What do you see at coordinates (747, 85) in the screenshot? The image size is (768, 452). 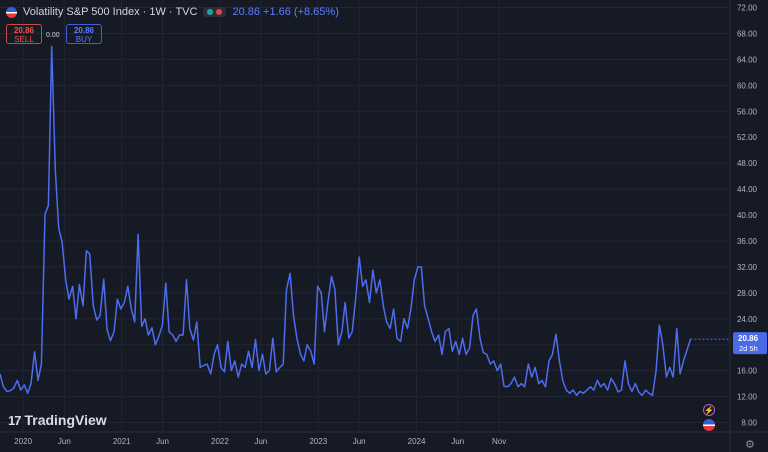 I see `y-tick-label: 60.00` at bounding box center [747, 85].